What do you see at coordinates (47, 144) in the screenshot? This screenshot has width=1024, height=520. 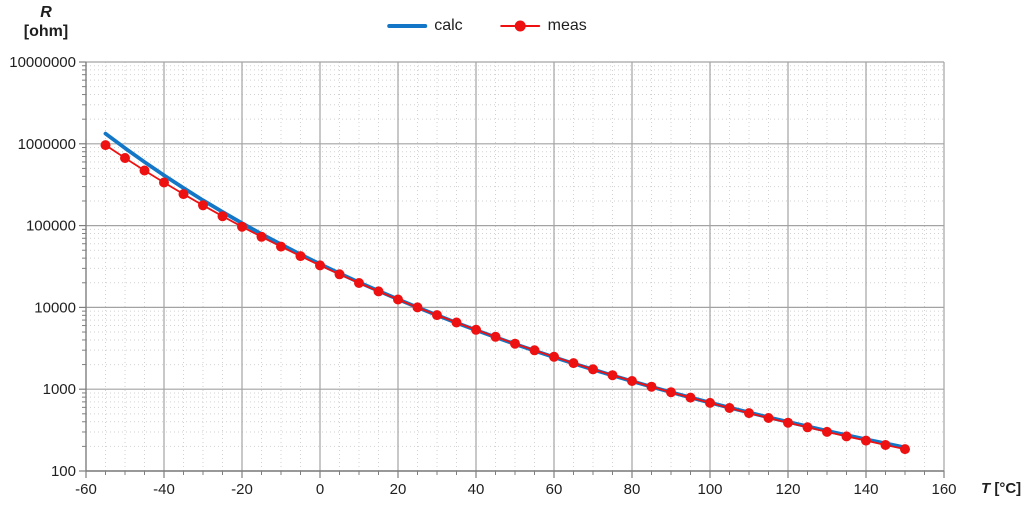 I see `y-tick-label: 1000000` at bounding box center [47, 144].